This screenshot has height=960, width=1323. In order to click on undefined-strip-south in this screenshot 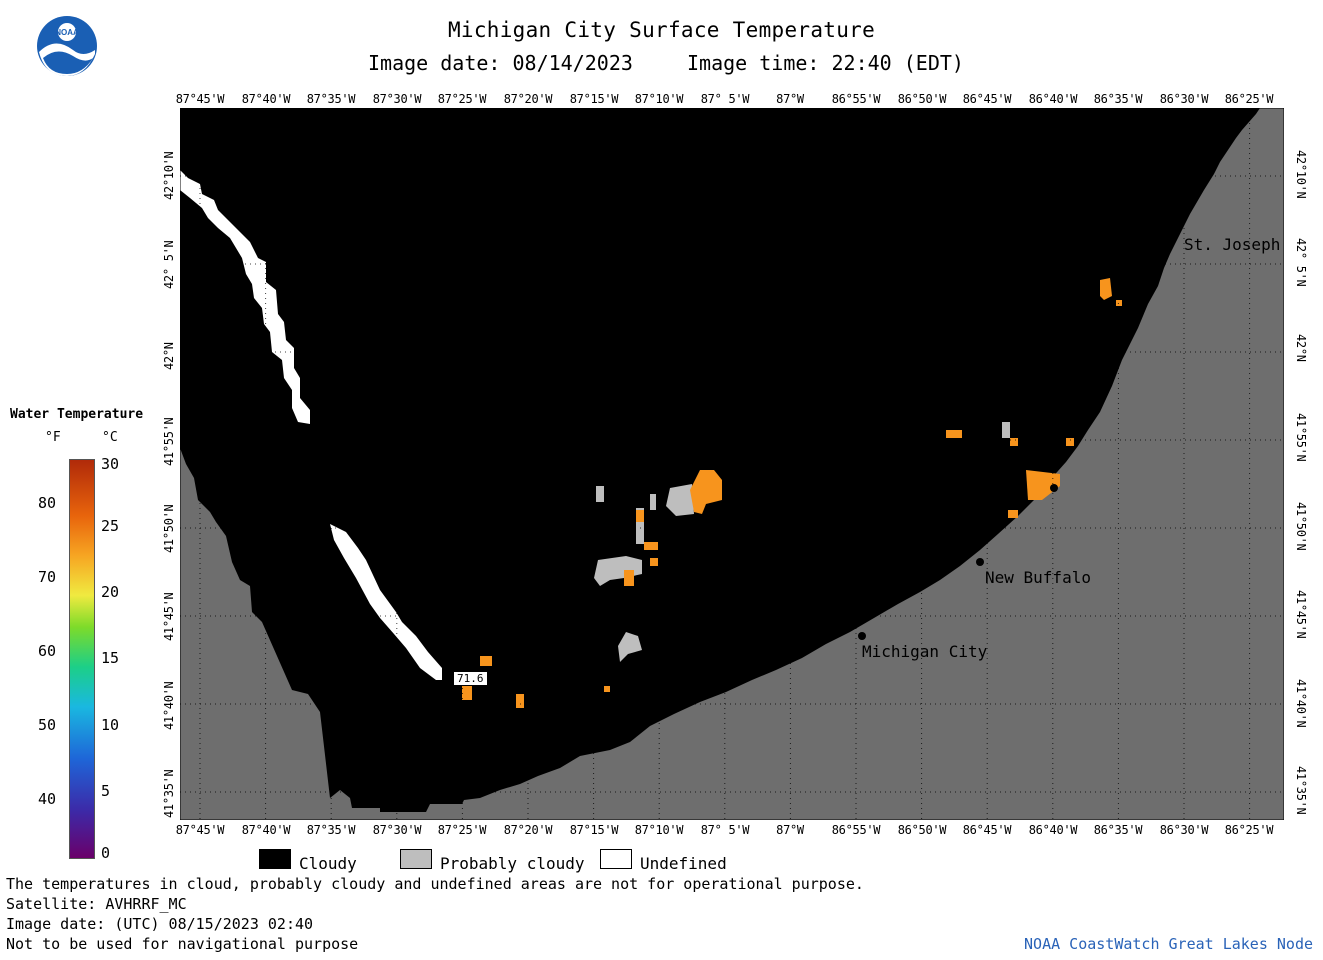, I will do `click(386, 602)`.